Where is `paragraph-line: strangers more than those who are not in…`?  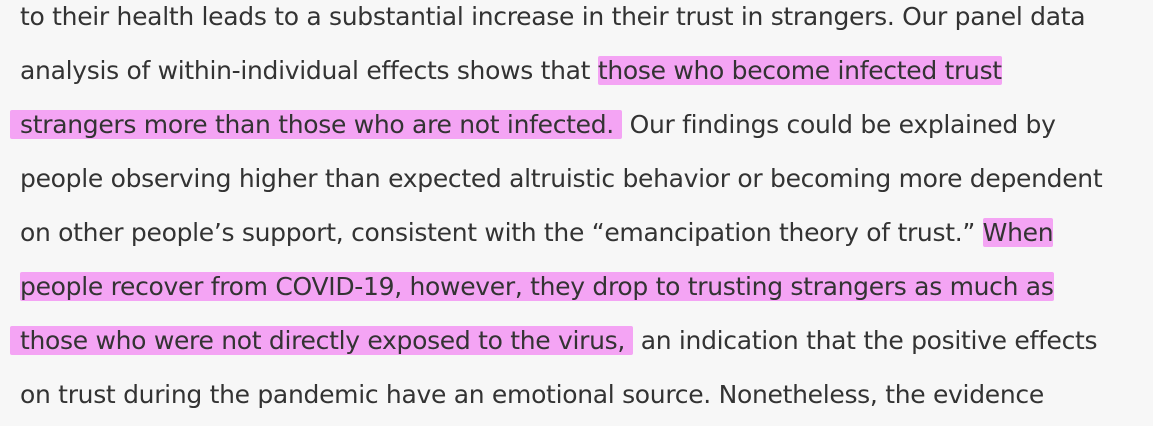 paragraph-line: strangers more than those who are not in… is located at coordinates (533, 125).